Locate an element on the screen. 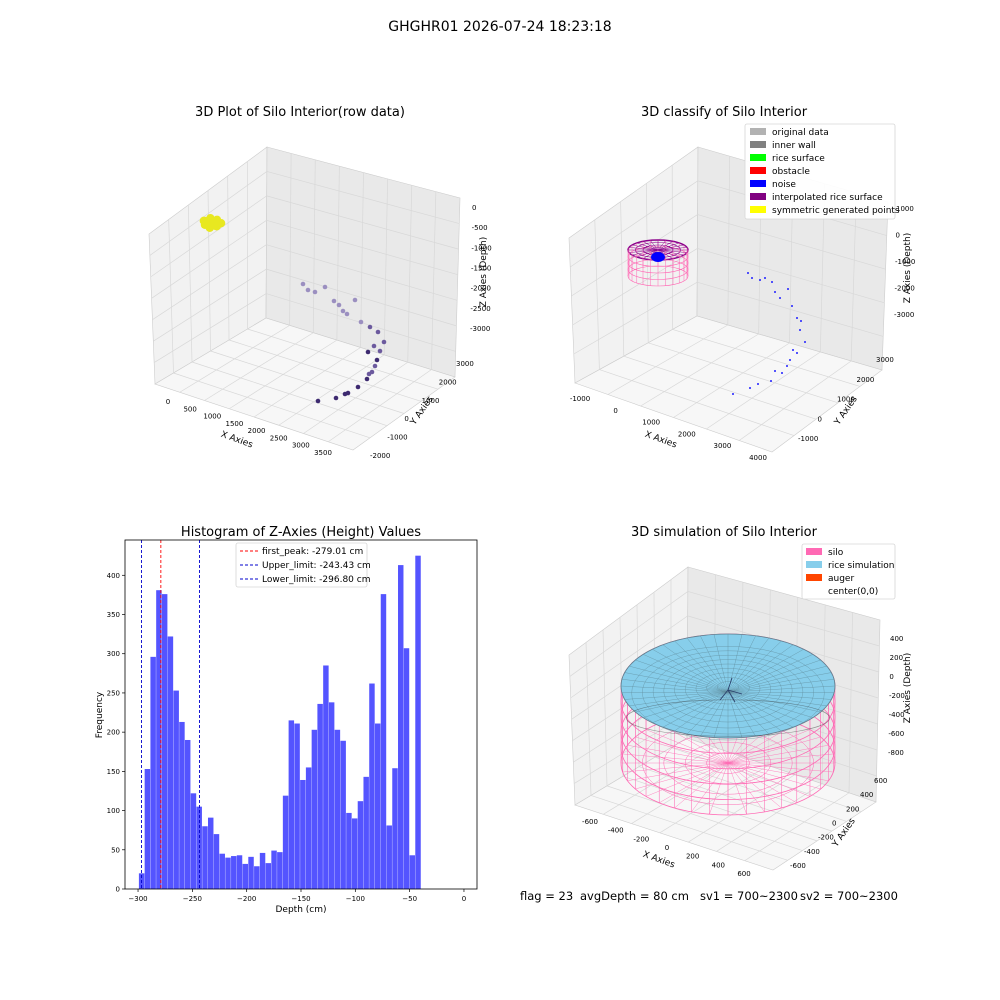 The image size is (1000, 1000). z-tick-label: 400 is located at coordinates (896, 639).